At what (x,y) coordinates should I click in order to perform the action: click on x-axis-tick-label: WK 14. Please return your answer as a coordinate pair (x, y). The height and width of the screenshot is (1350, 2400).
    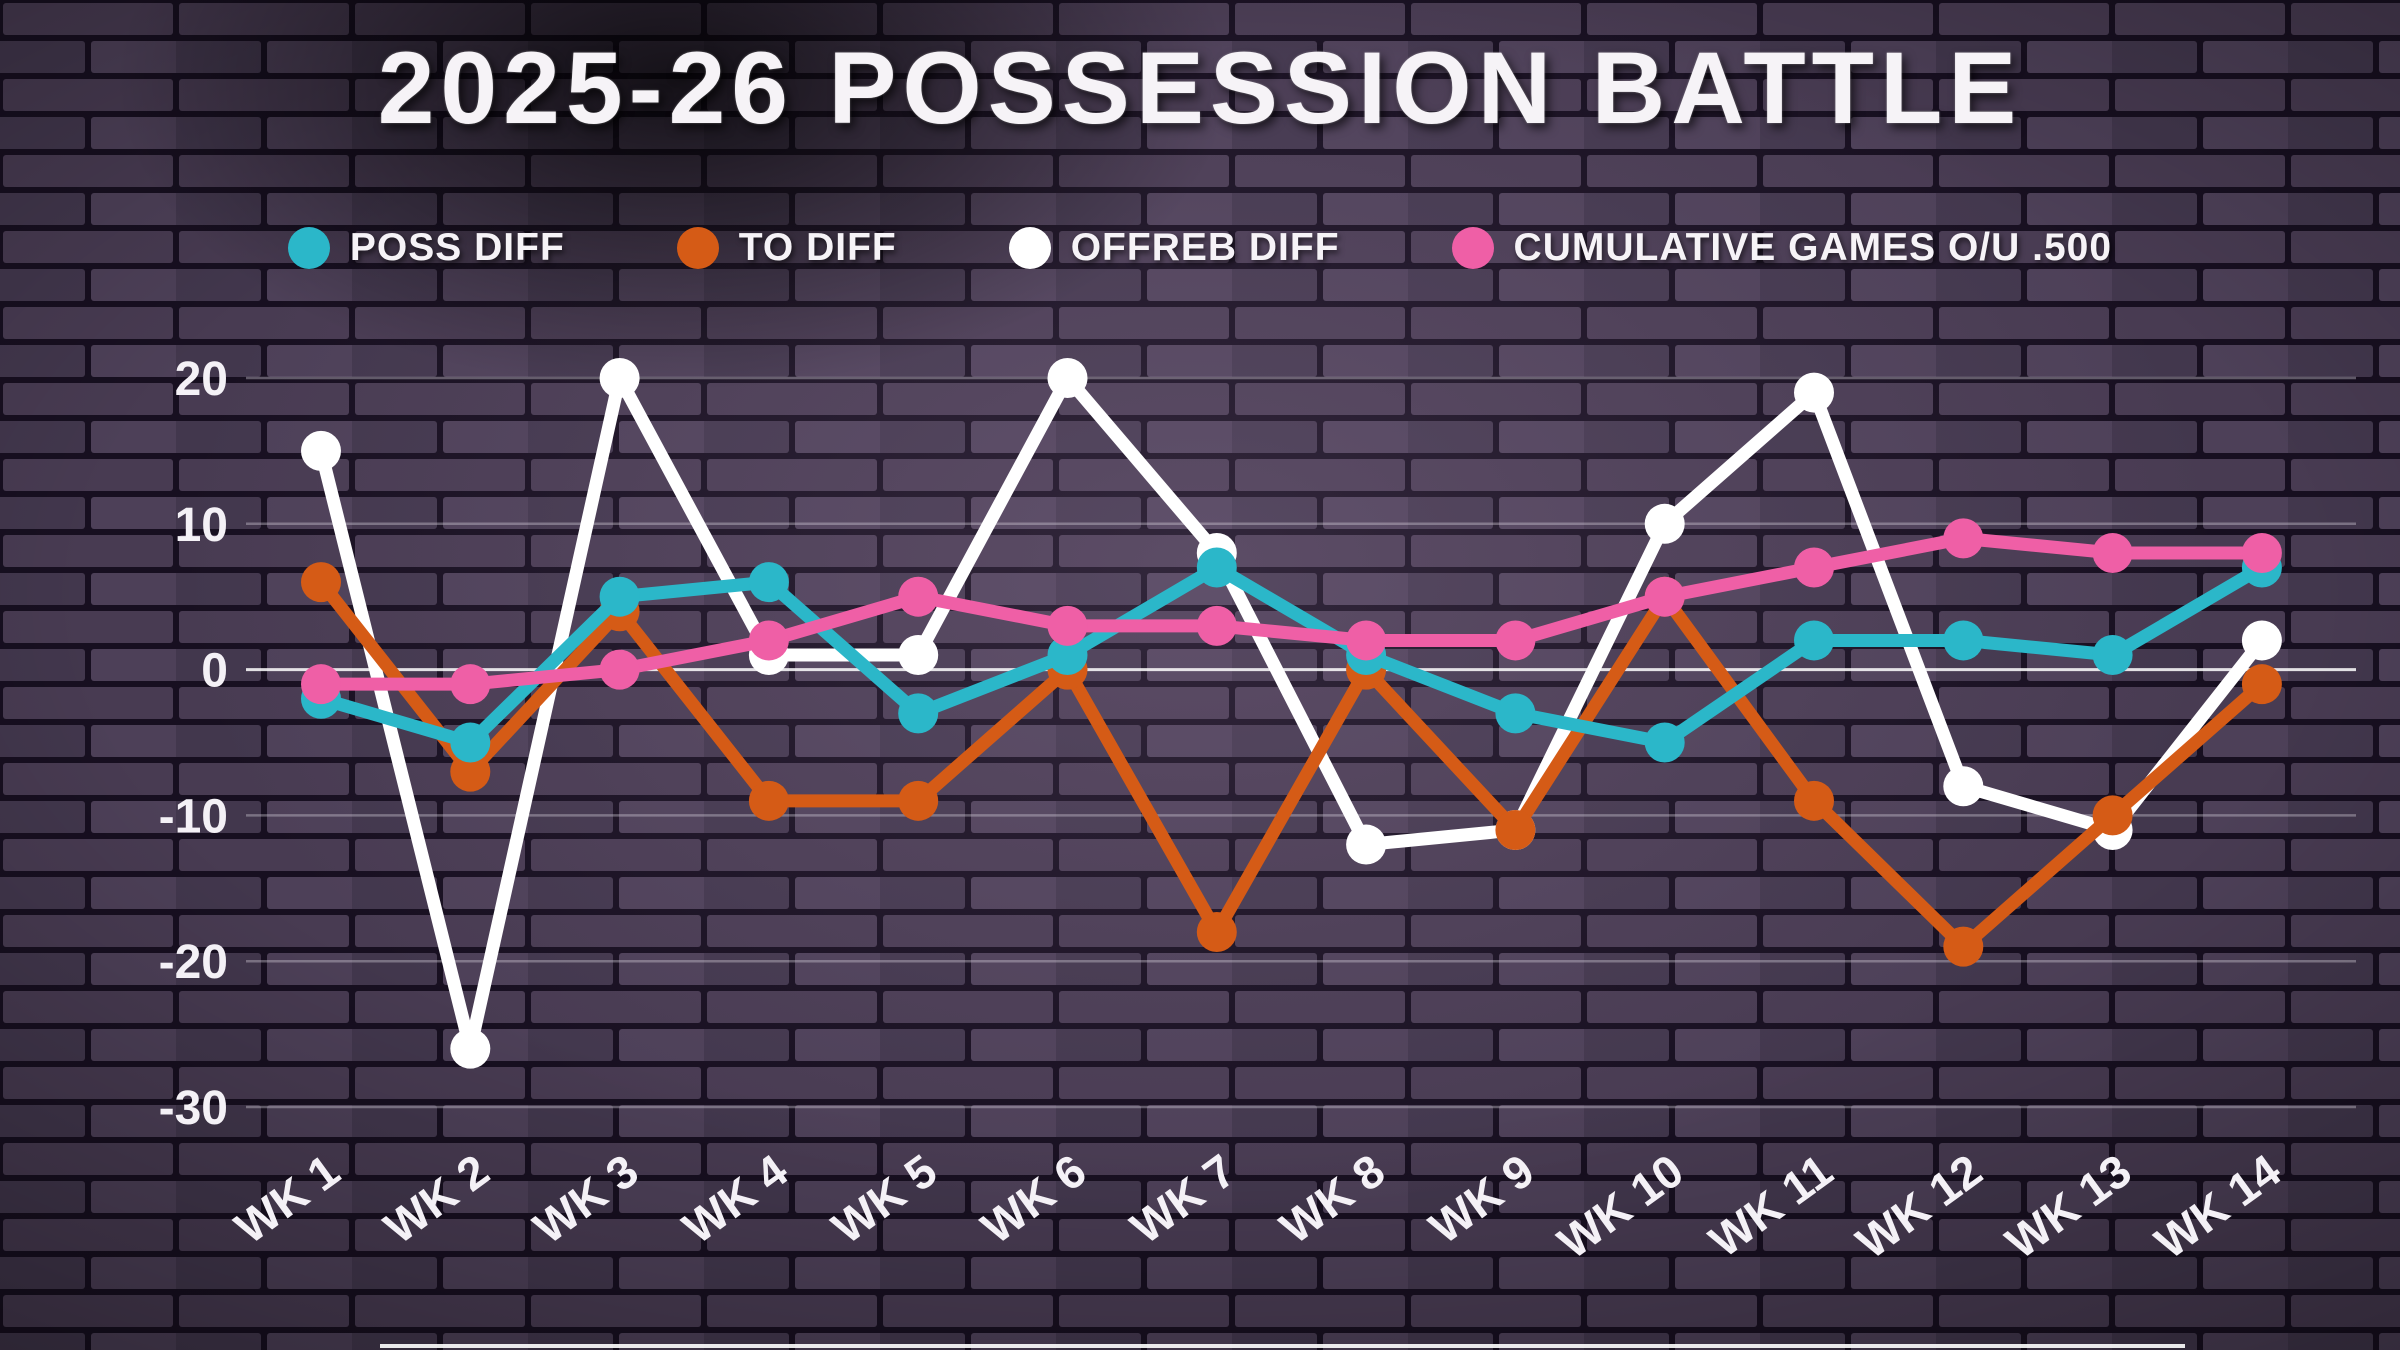
    Looking at the image, I should click on (2217, 1206).